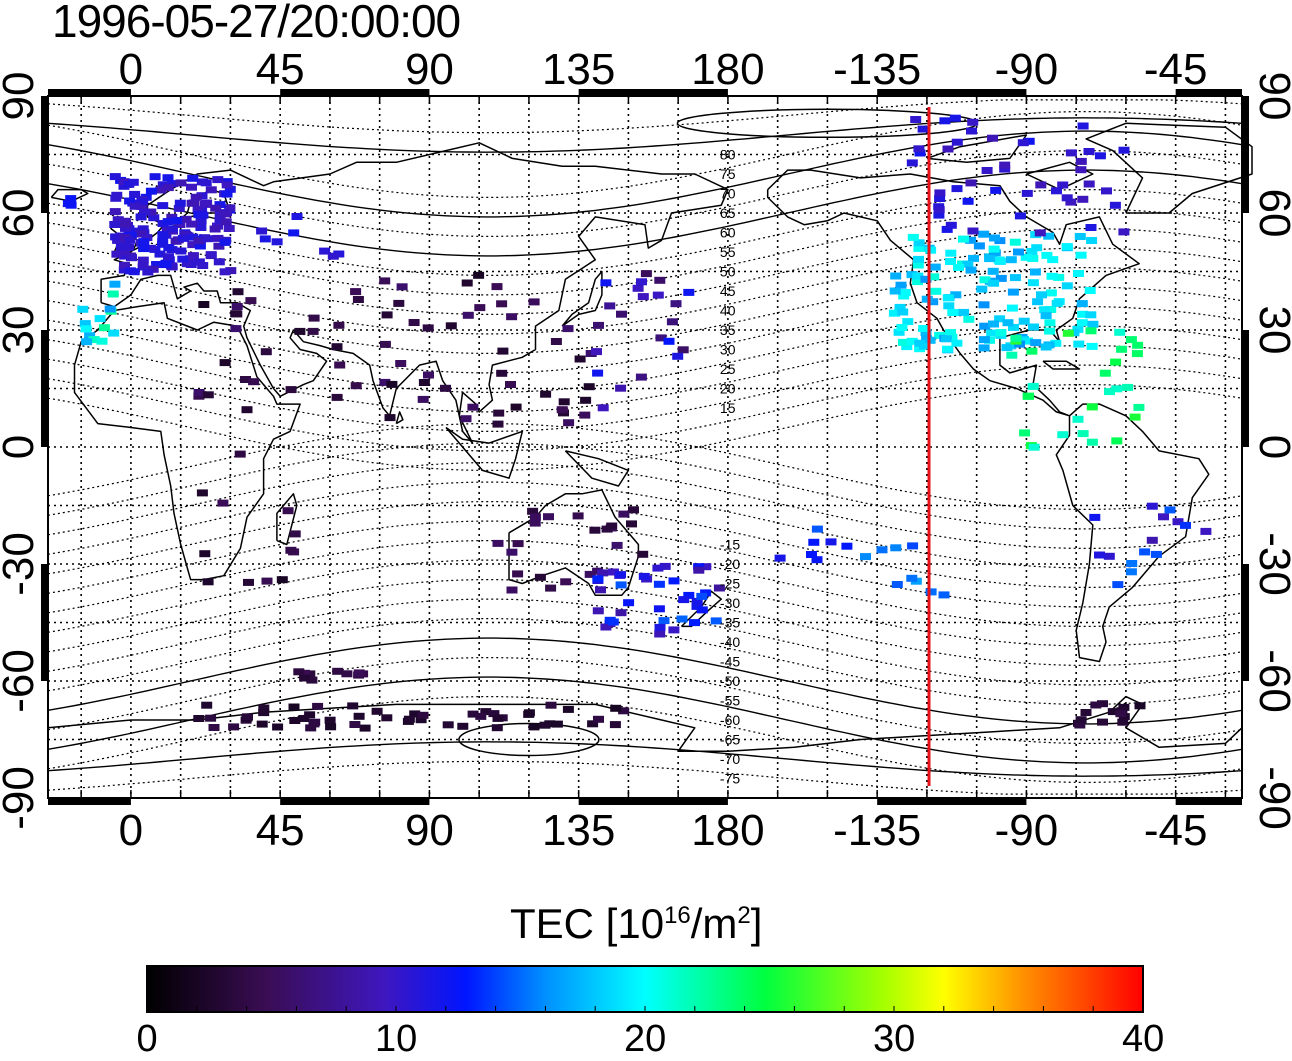 Image resolution: width=1292 pixels, height=1061 pixels. What do you see at coordinates (131, 830) in the screenshot?
I see `lon-label-bottom: 0` at bounding box center [131, 830].